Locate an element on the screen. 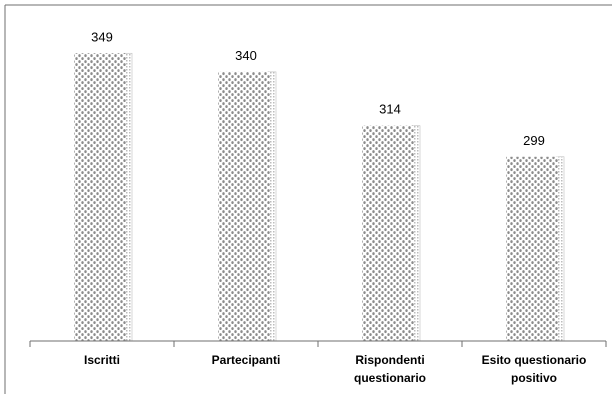  category-label-2: Rispondenti questionario is located at coordinates (390, 369).